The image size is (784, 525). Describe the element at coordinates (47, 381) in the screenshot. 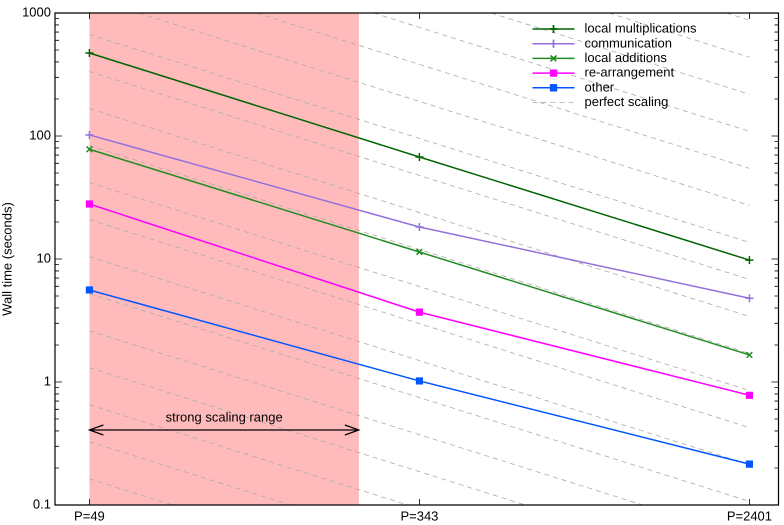

I see `y-tick-label: 1` at that location.